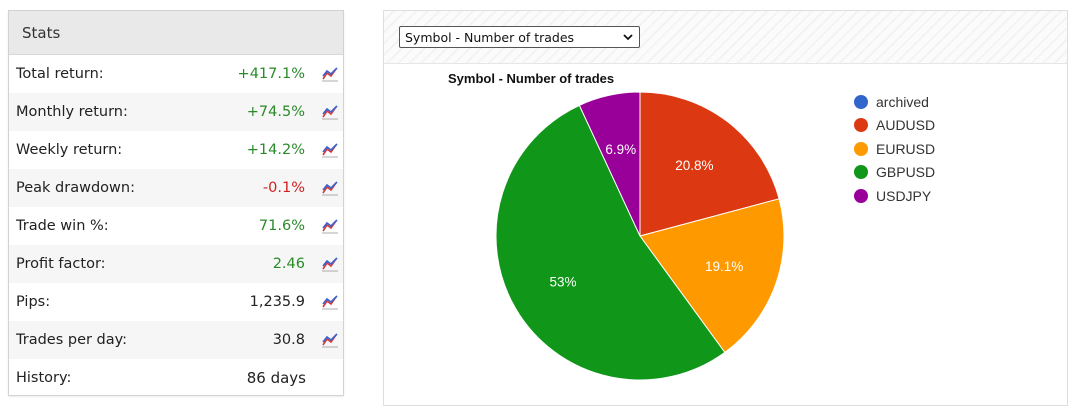 This screenshot has height=414, width=1075. I want to click on pie-slice-audusd, so click(709, 164).